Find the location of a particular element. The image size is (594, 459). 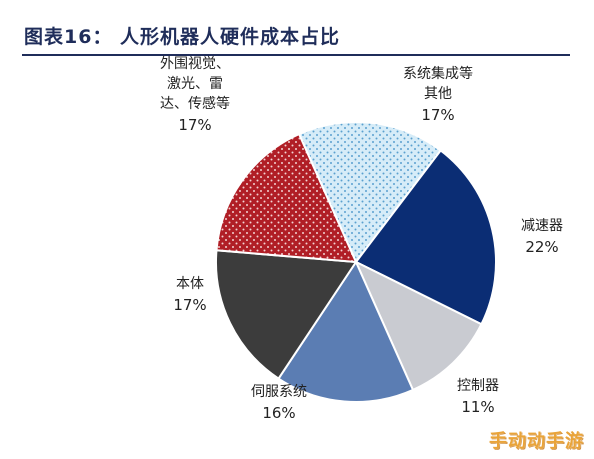

slice-label-3-line-1: 控制器 is located at coordinates (478, 386).